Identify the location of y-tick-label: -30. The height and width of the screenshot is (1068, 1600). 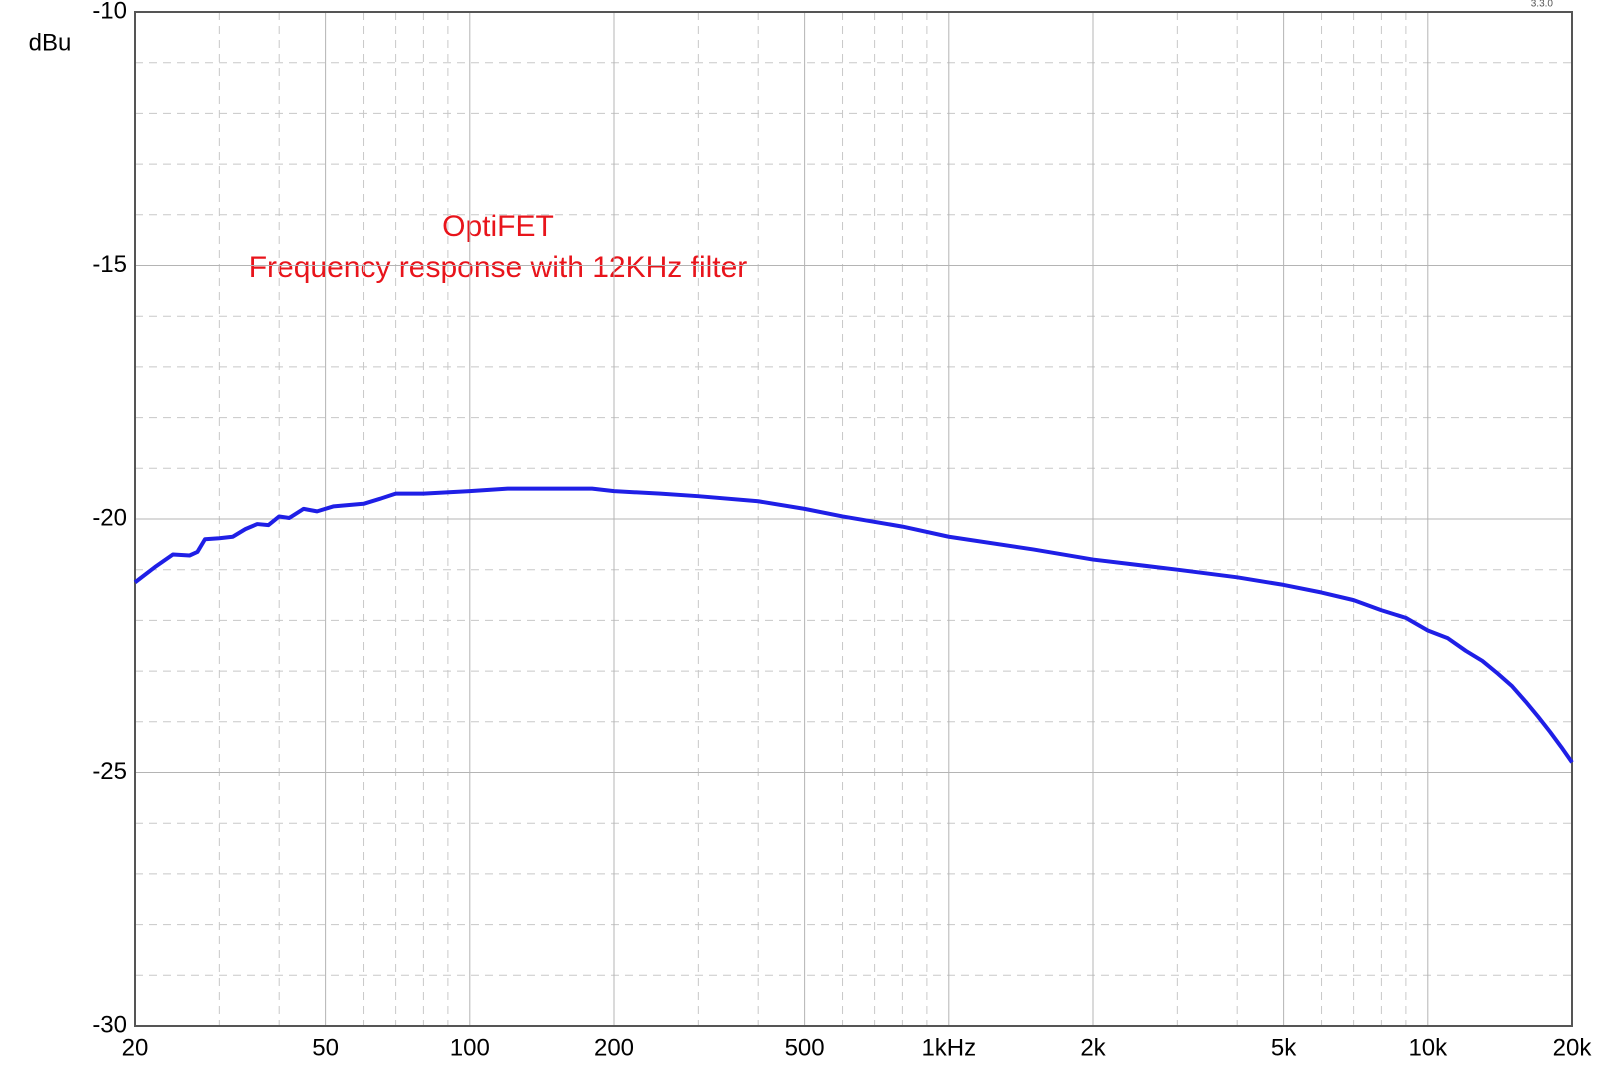
(109, 1024).